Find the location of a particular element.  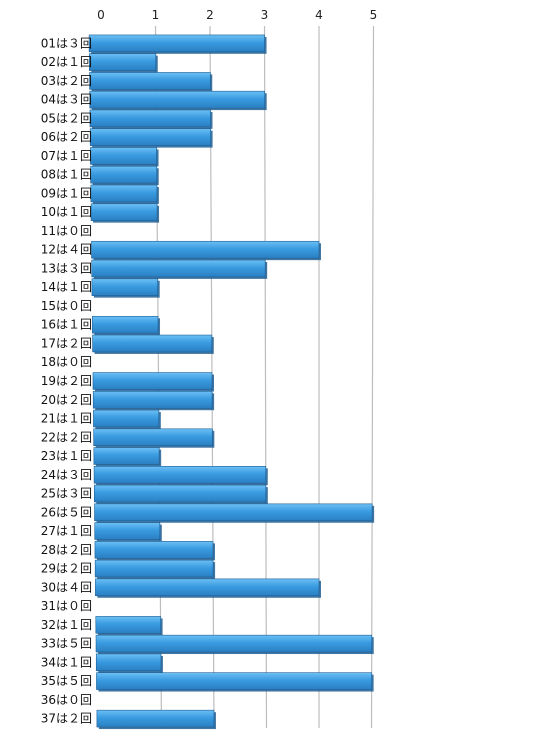

category-label: 10は１回 is located at coordinates (66, 212).